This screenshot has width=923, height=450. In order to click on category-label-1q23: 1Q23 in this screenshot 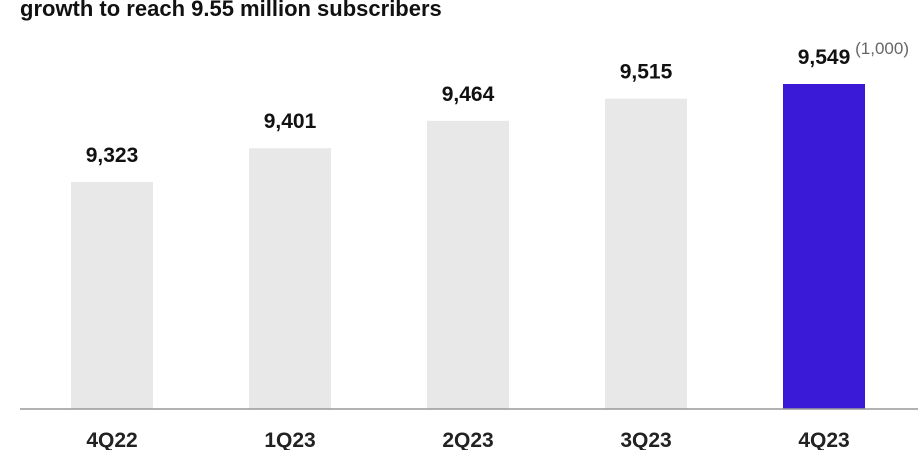, I will do `click(289, 439)`.